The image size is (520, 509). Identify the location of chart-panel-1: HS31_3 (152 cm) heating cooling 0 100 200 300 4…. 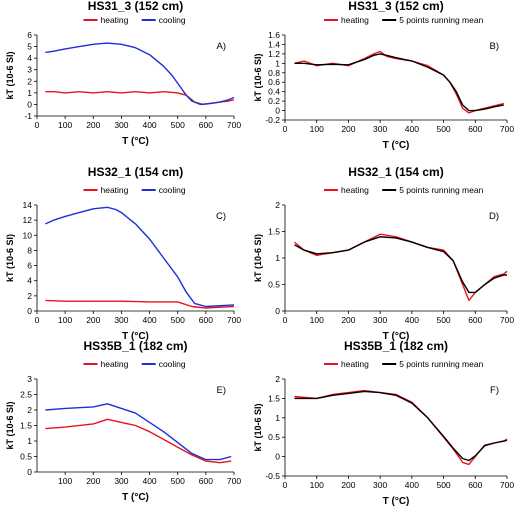
(123, 73).